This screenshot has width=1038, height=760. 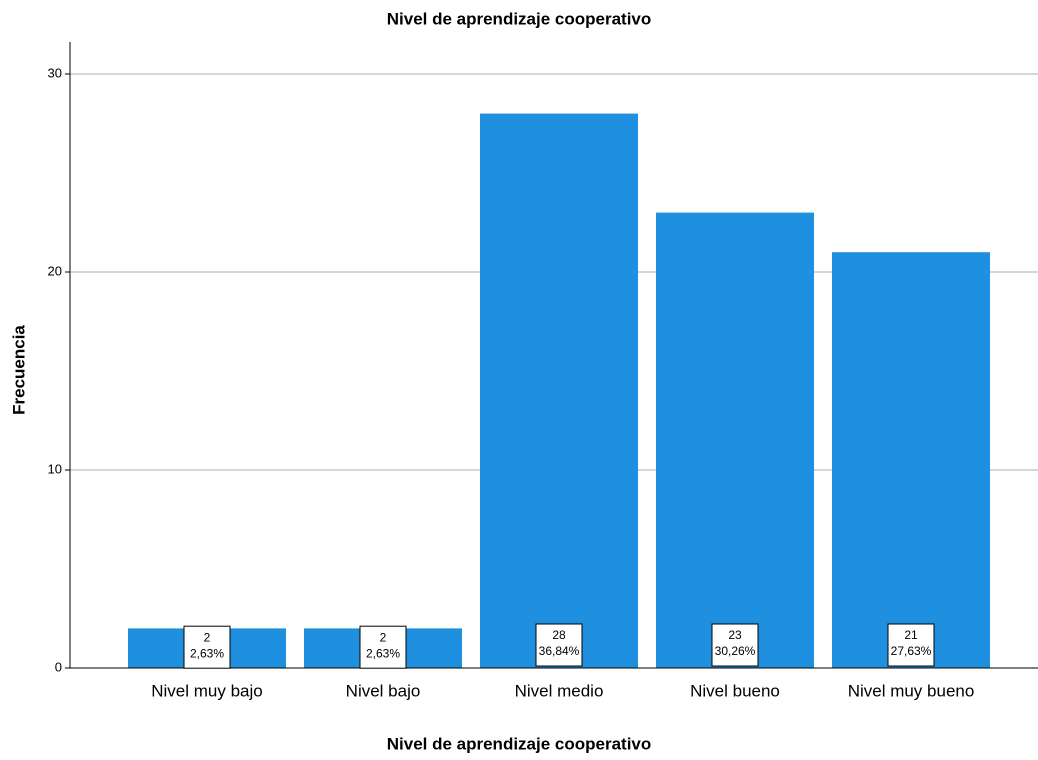 What do you see at coordinates (55, 72) in the screenshot?
I see `y-tick-label: 30` at bounding box center [55, 72].